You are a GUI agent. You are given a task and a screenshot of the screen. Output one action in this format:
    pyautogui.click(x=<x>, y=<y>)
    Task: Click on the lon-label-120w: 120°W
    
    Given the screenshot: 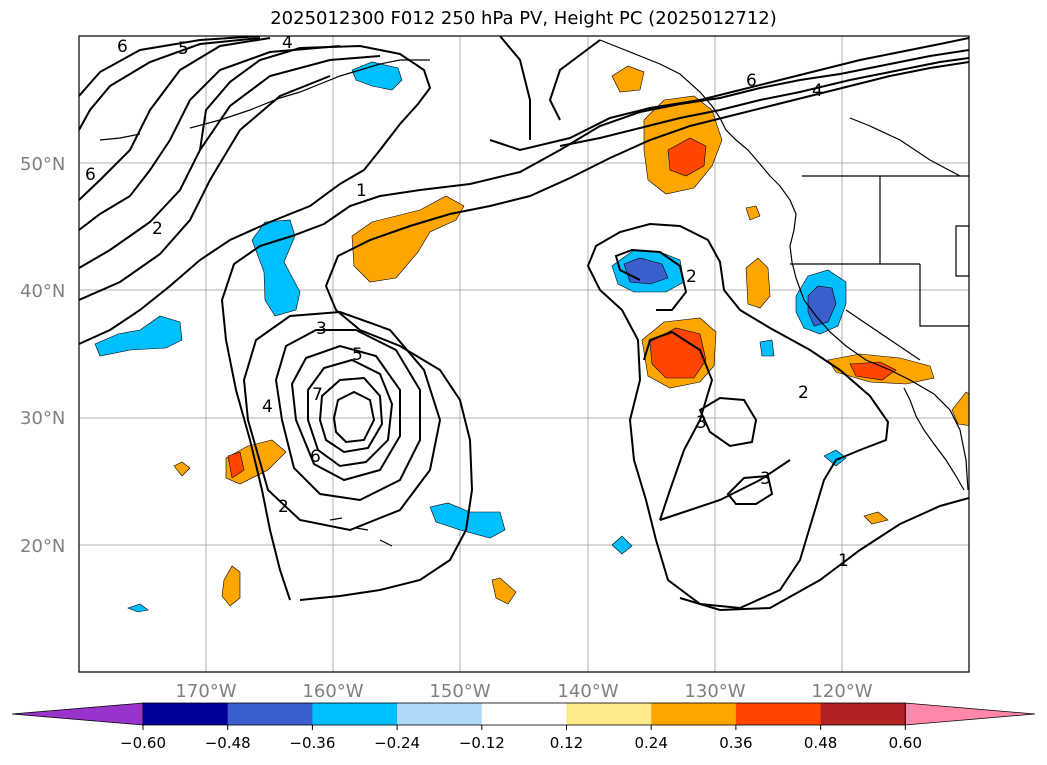 What is the action you would take?
    pyautogui.click(x=841, y=691)
    